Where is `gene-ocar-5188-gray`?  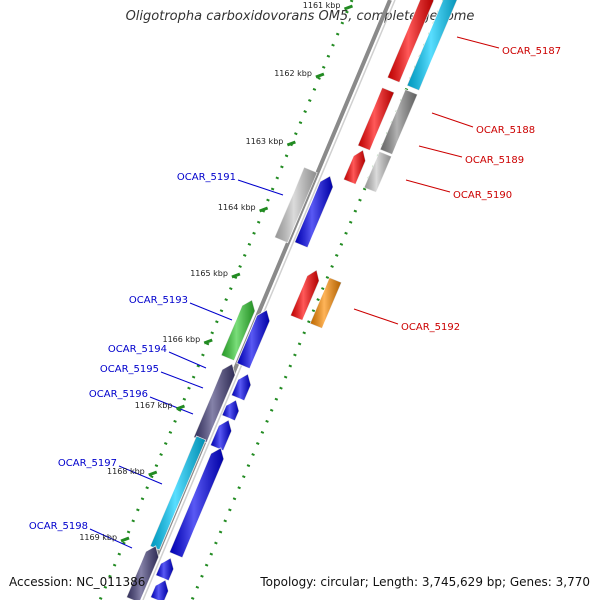
gene-ocar-5188-gray is located at coordinates (398, 122).